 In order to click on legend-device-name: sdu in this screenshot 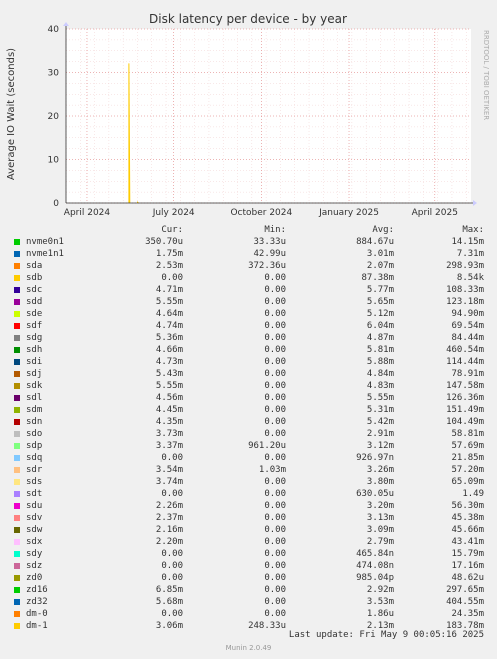, I will do `click(34, 506)`.